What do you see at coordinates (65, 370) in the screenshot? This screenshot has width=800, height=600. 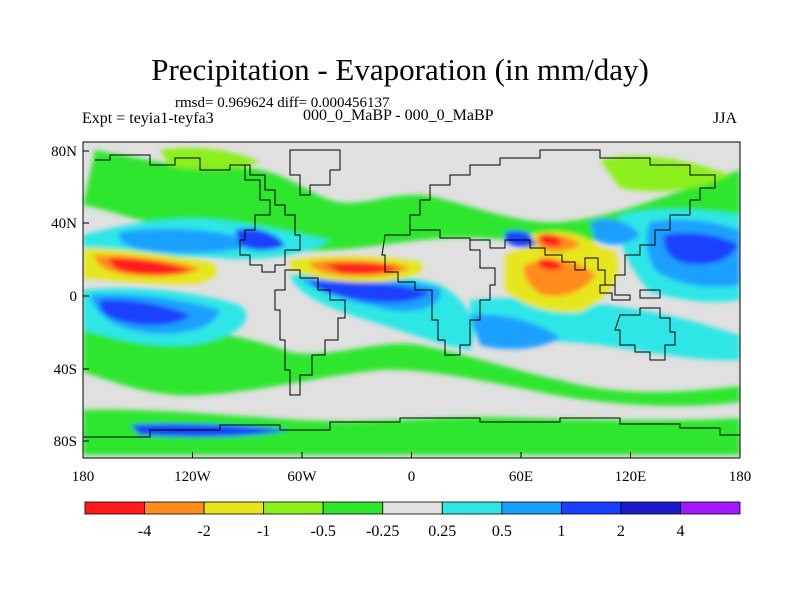 I see `y-tick-label: 40S` at bounding box center [65, 370].